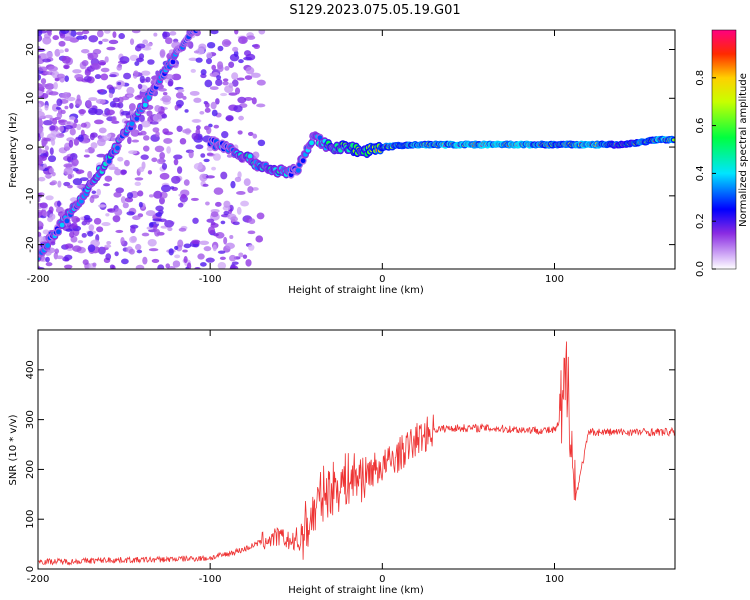  What do you see at coordinates (724, 149) in the screenshot?
I see `colorbar-gradient` at bounding box center [724, 149].